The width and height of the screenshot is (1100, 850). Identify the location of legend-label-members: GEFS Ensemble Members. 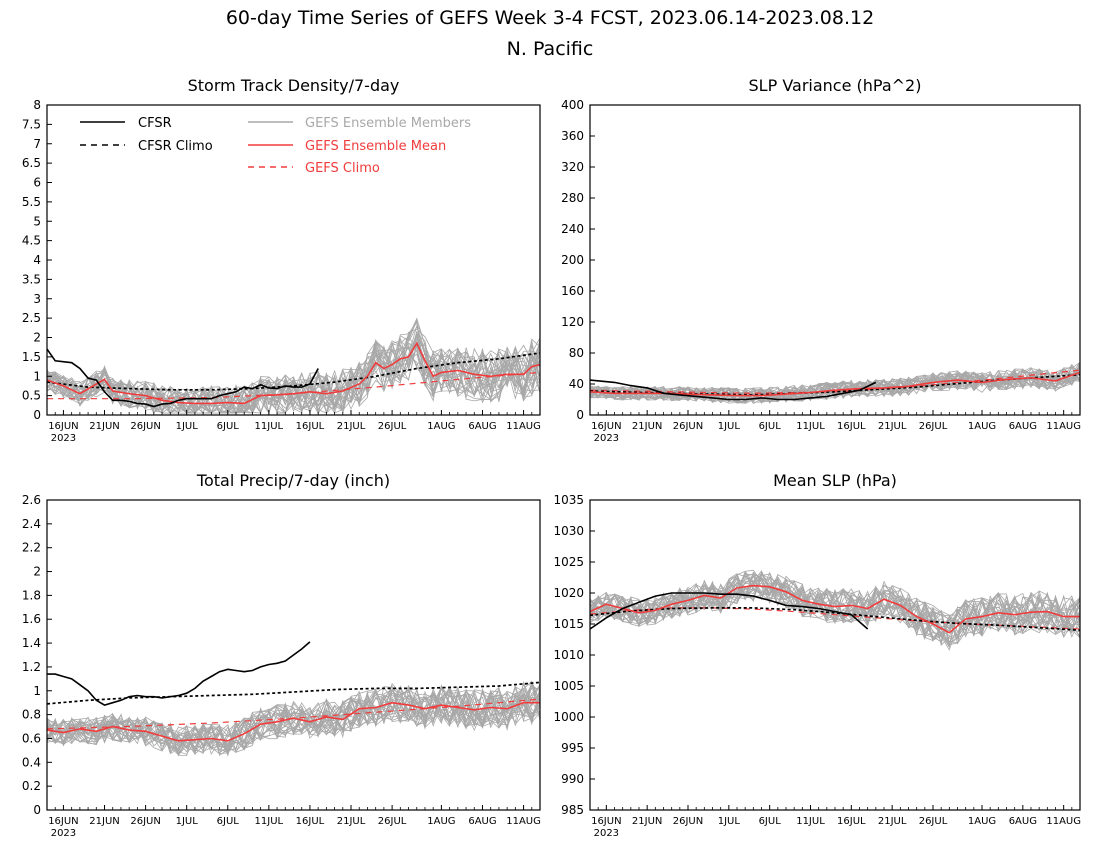
(388, 123).